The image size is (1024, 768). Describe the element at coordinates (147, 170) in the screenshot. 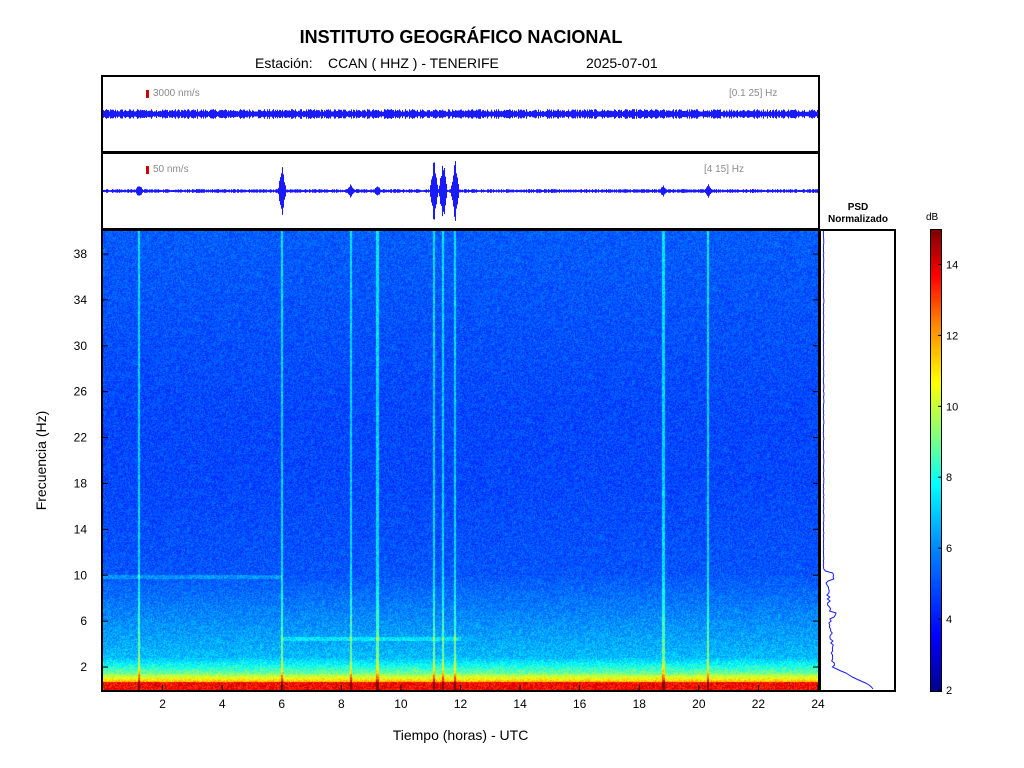

I see `scale-bar-filtered` at that location.